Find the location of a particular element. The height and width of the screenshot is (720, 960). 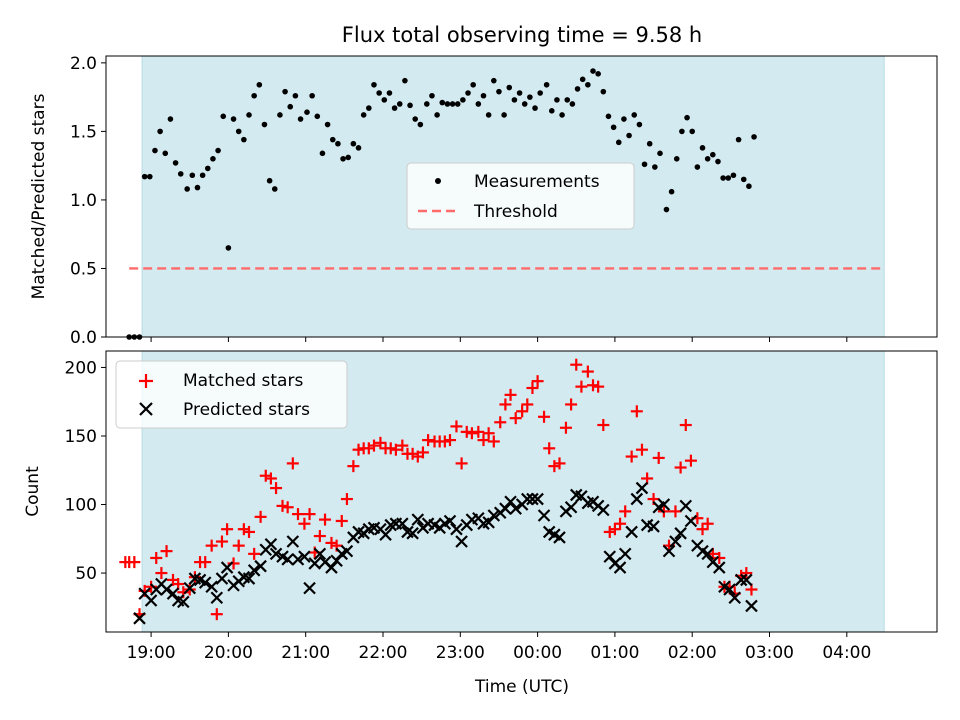

x-tick-label: 23:00 is located at coordinates (460, 653).